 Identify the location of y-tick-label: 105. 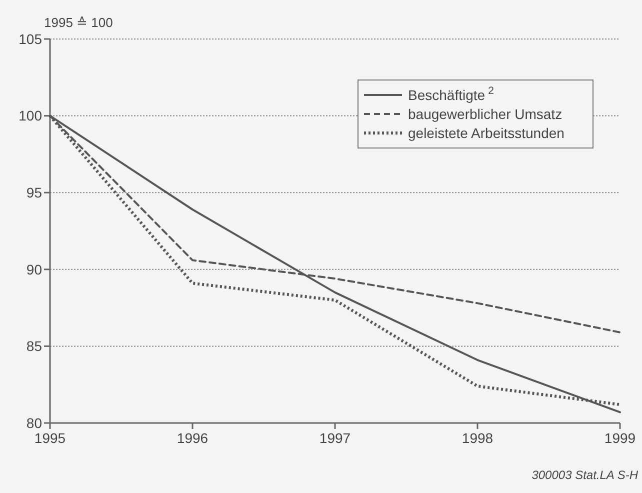
(30, 38).